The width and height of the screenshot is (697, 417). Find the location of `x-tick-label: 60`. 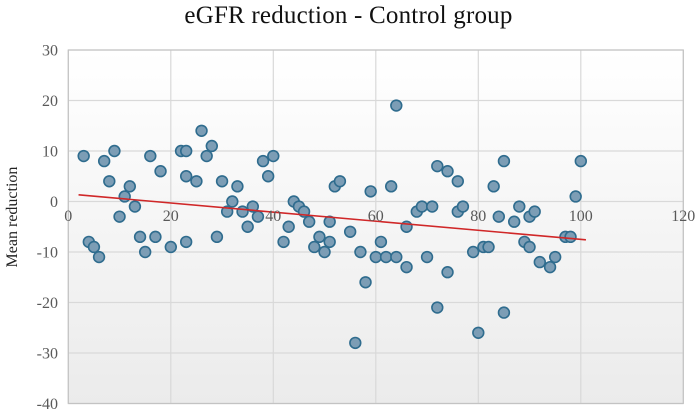

x-tick-label: 60 is located at coordinates (376, 216).